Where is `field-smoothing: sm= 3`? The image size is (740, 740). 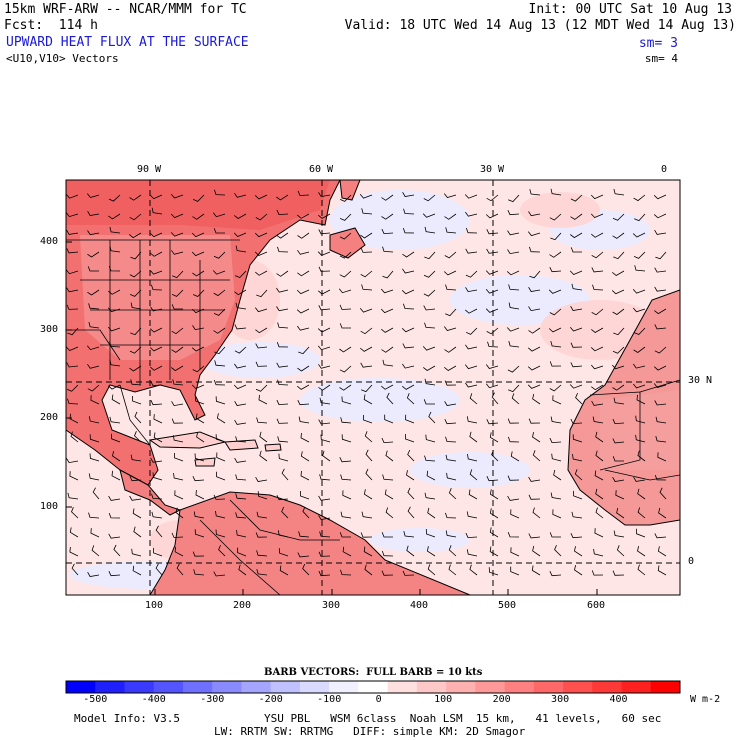 field-smoothing: sm= 3 is located at coordinates (658, 43).